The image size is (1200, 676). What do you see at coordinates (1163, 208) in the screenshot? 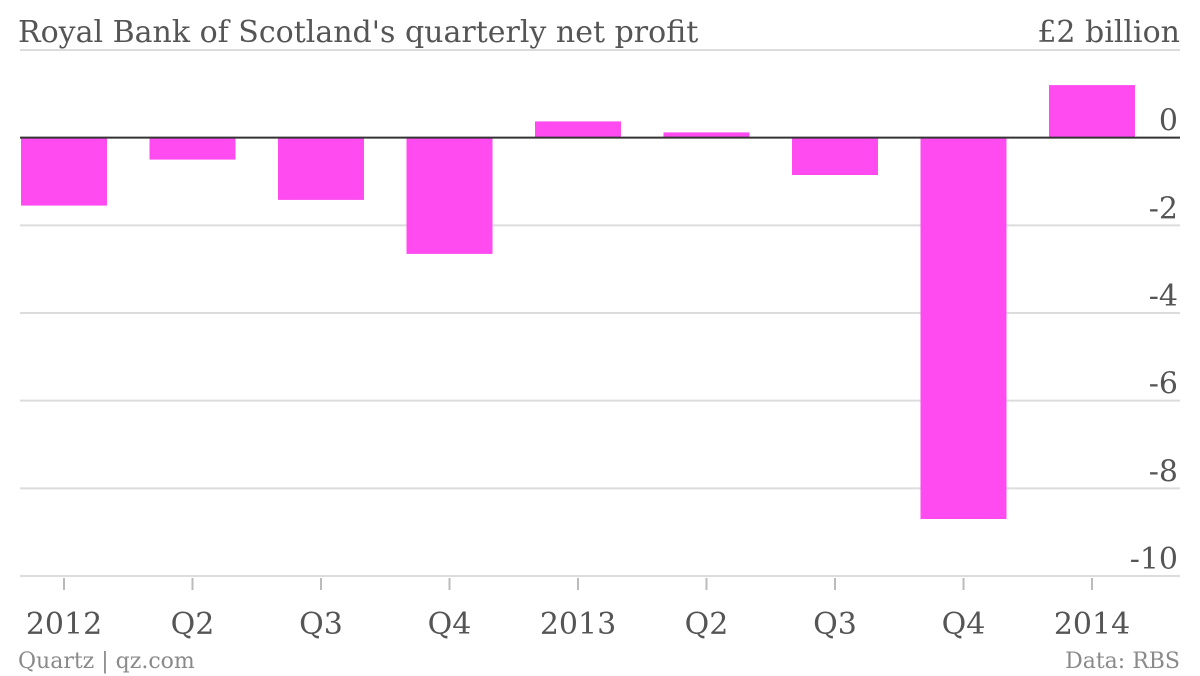
I see `y-tick-label: -2` at bounding box center [1163, 208].